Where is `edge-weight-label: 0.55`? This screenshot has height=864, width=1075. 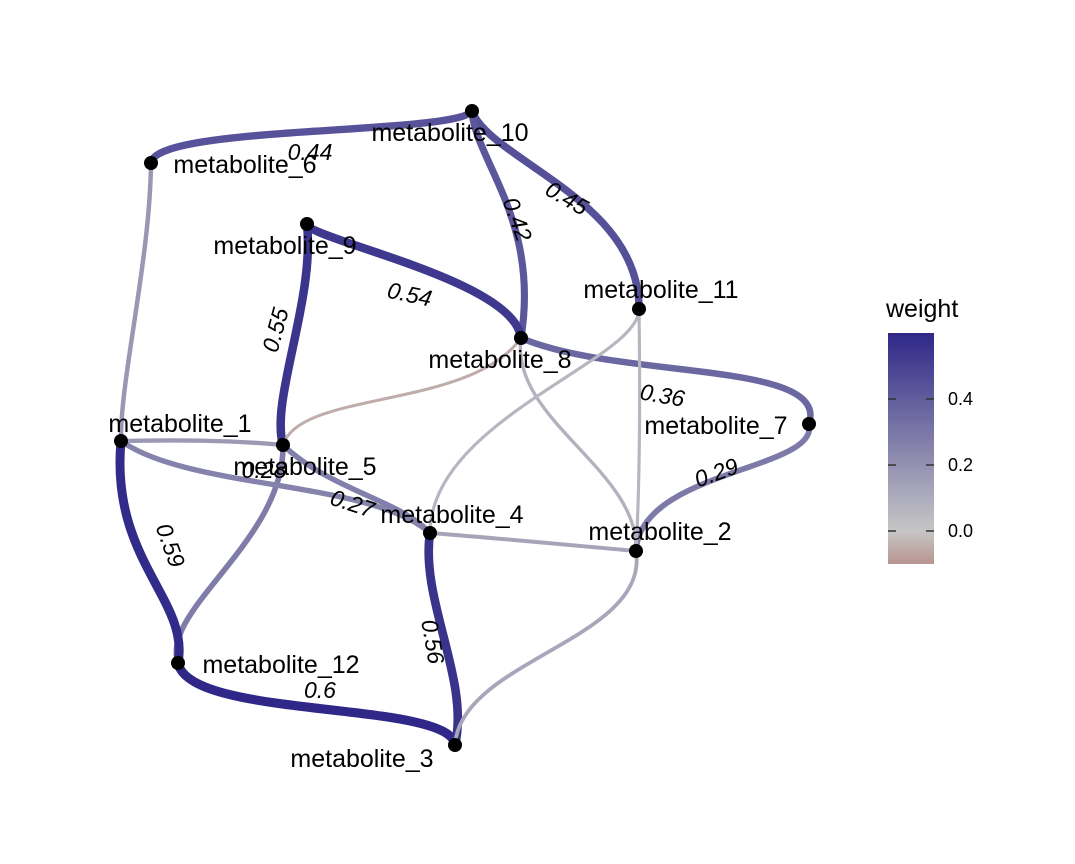
edge-weight-label: 0.55 is located at coordinates (275, 330).